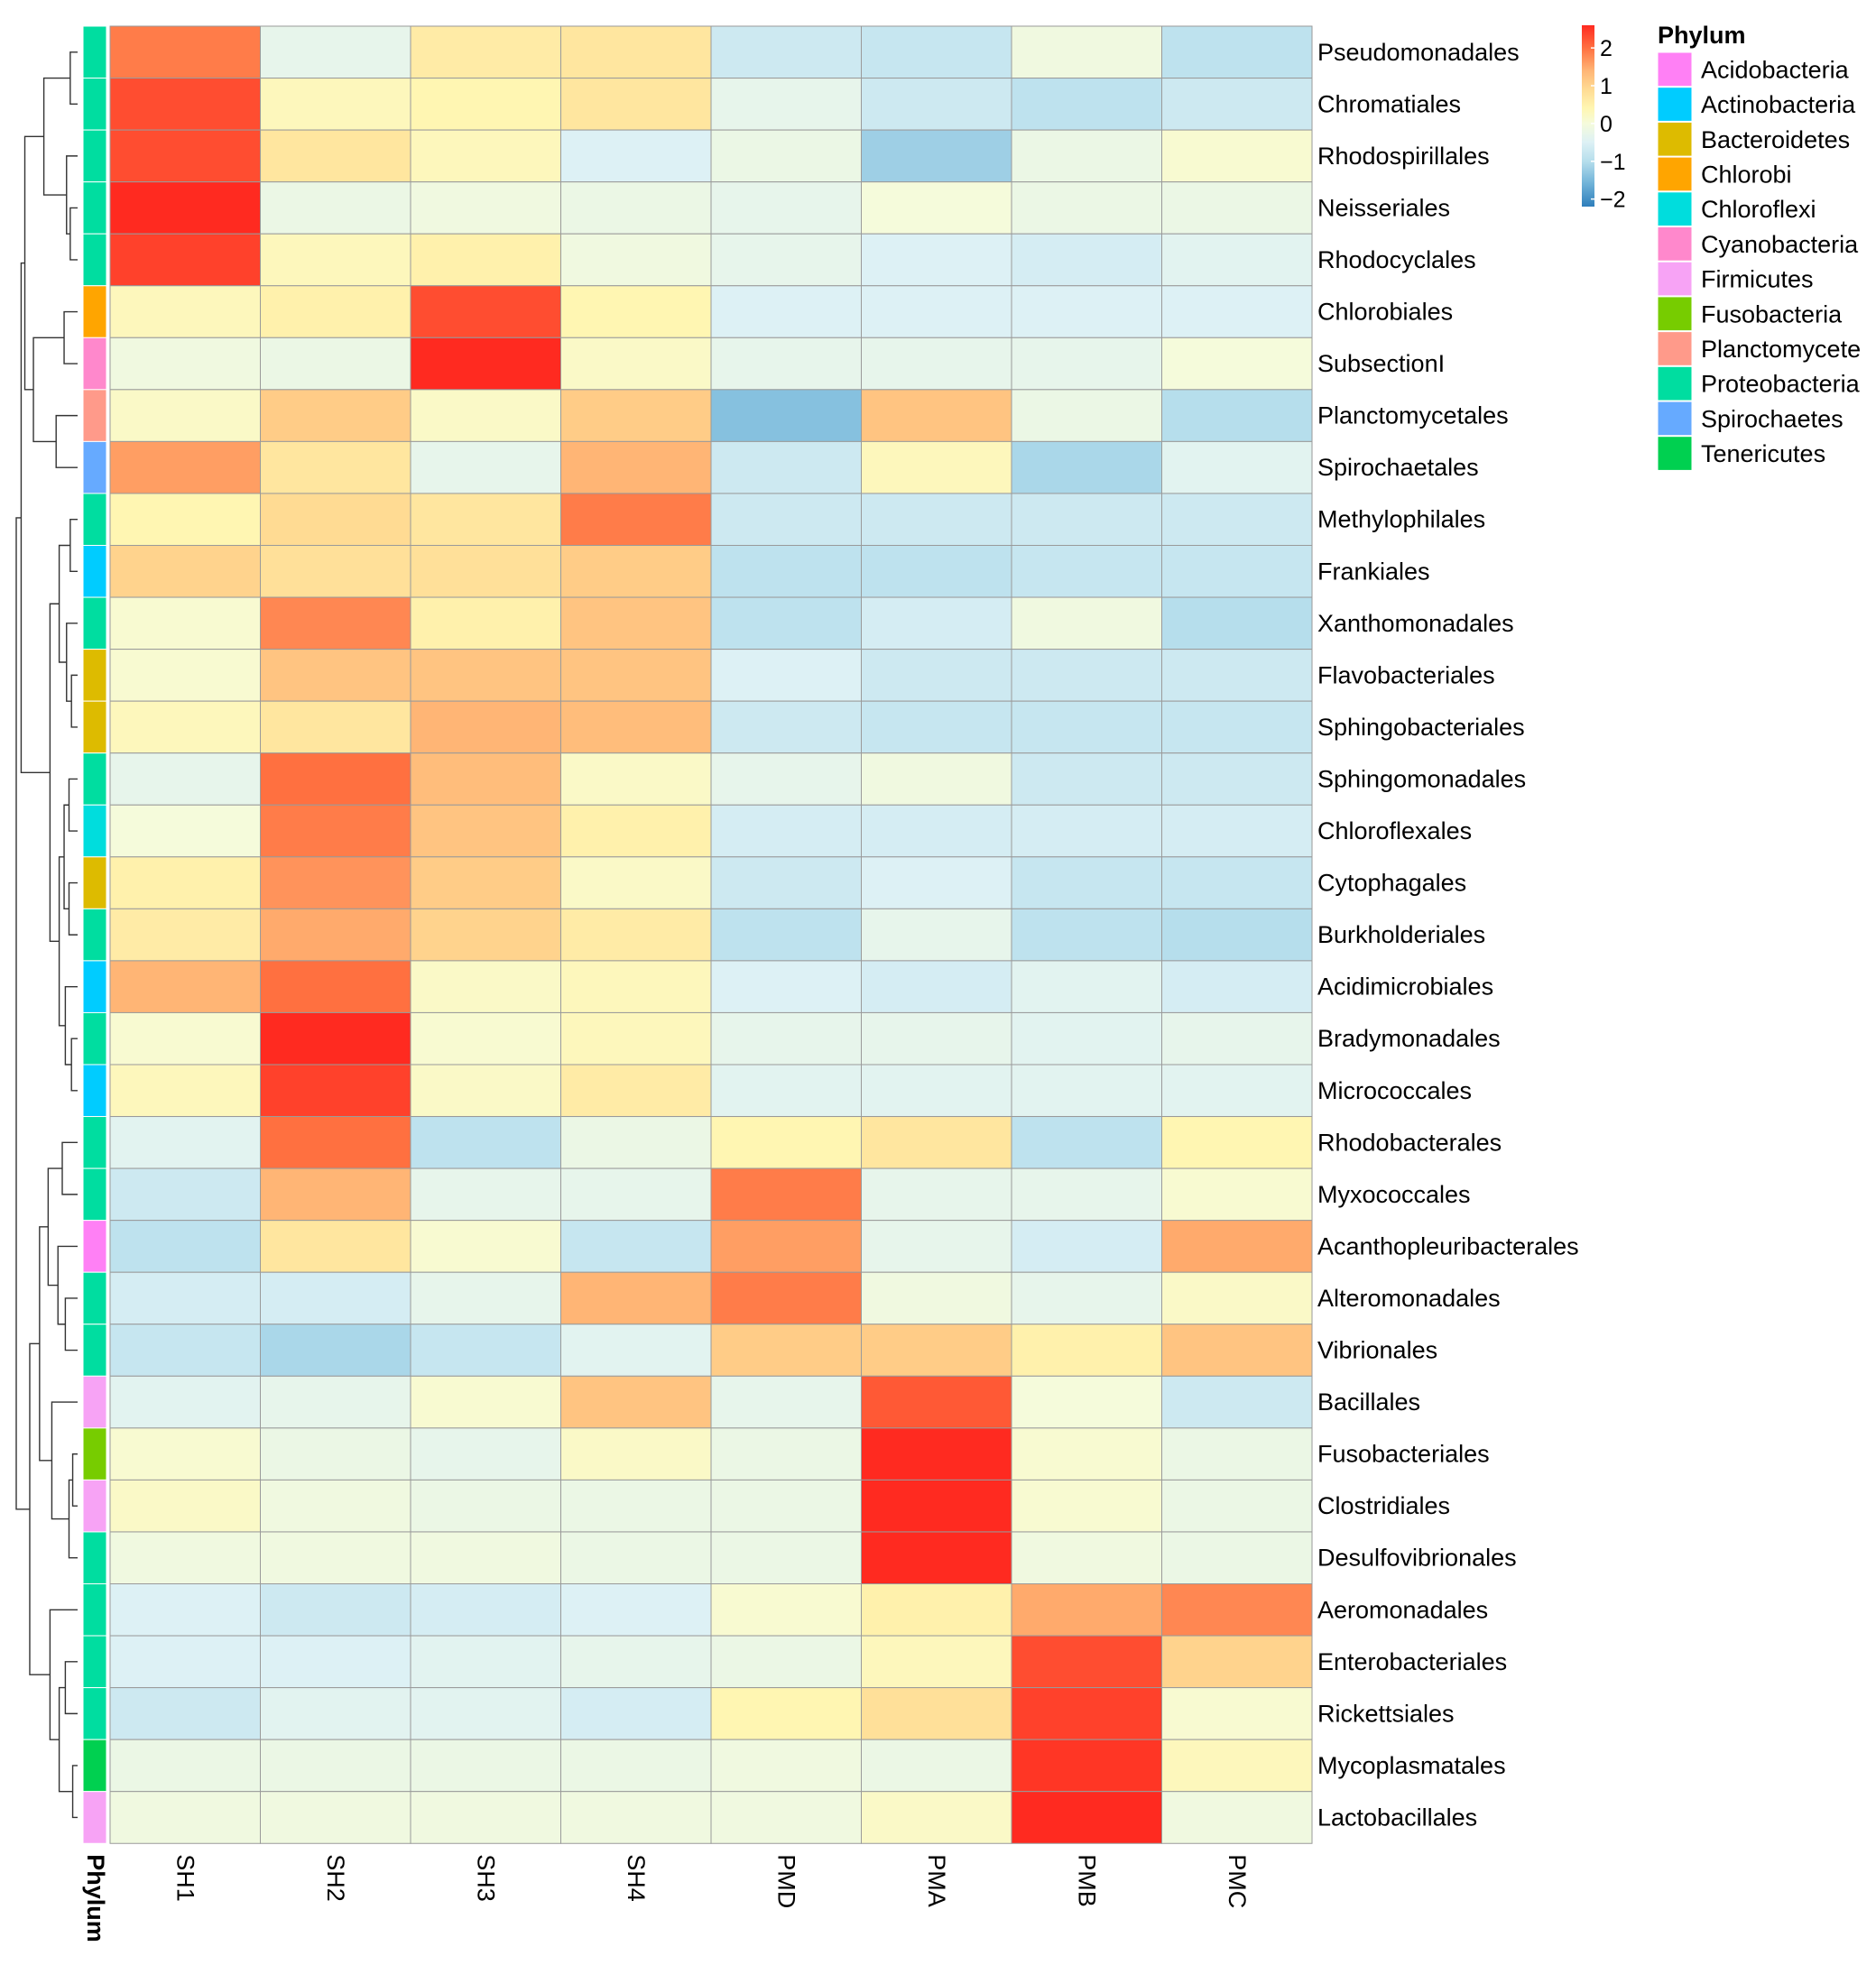  What do you see at coordinates (1237, 1142) in the screenshot?
I see `heatmap-cell-rhodobacterales-pmc` at bounding box center [1237, 1142].